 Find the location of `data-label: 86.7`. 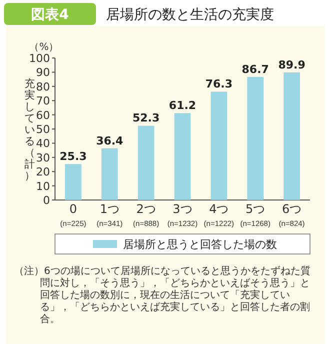

data-label: 86.7 is located at coordinates (255, 69).